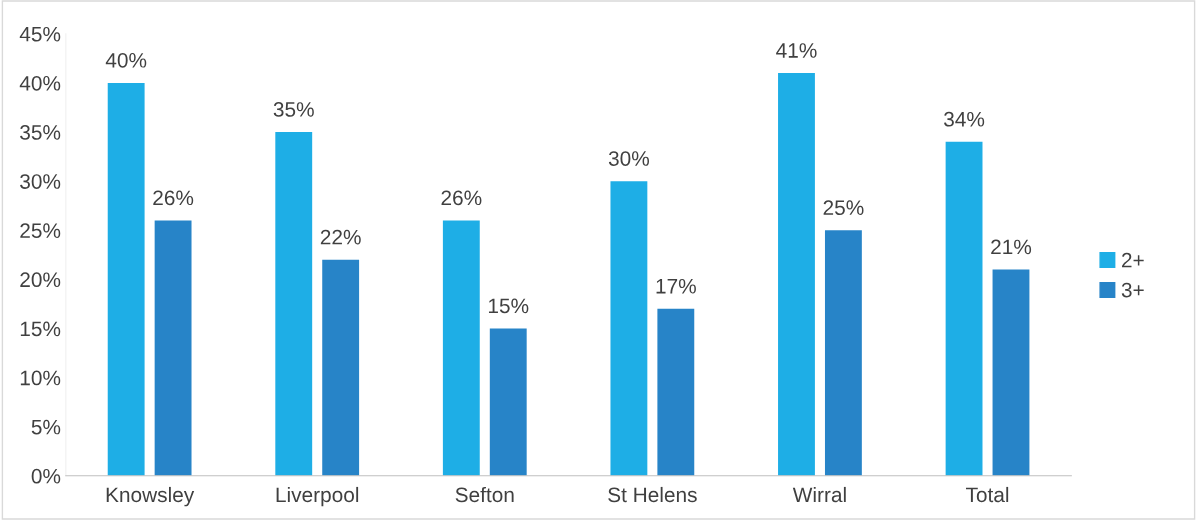  I want to click on y-tick-label: 45%, so click(40, 34).